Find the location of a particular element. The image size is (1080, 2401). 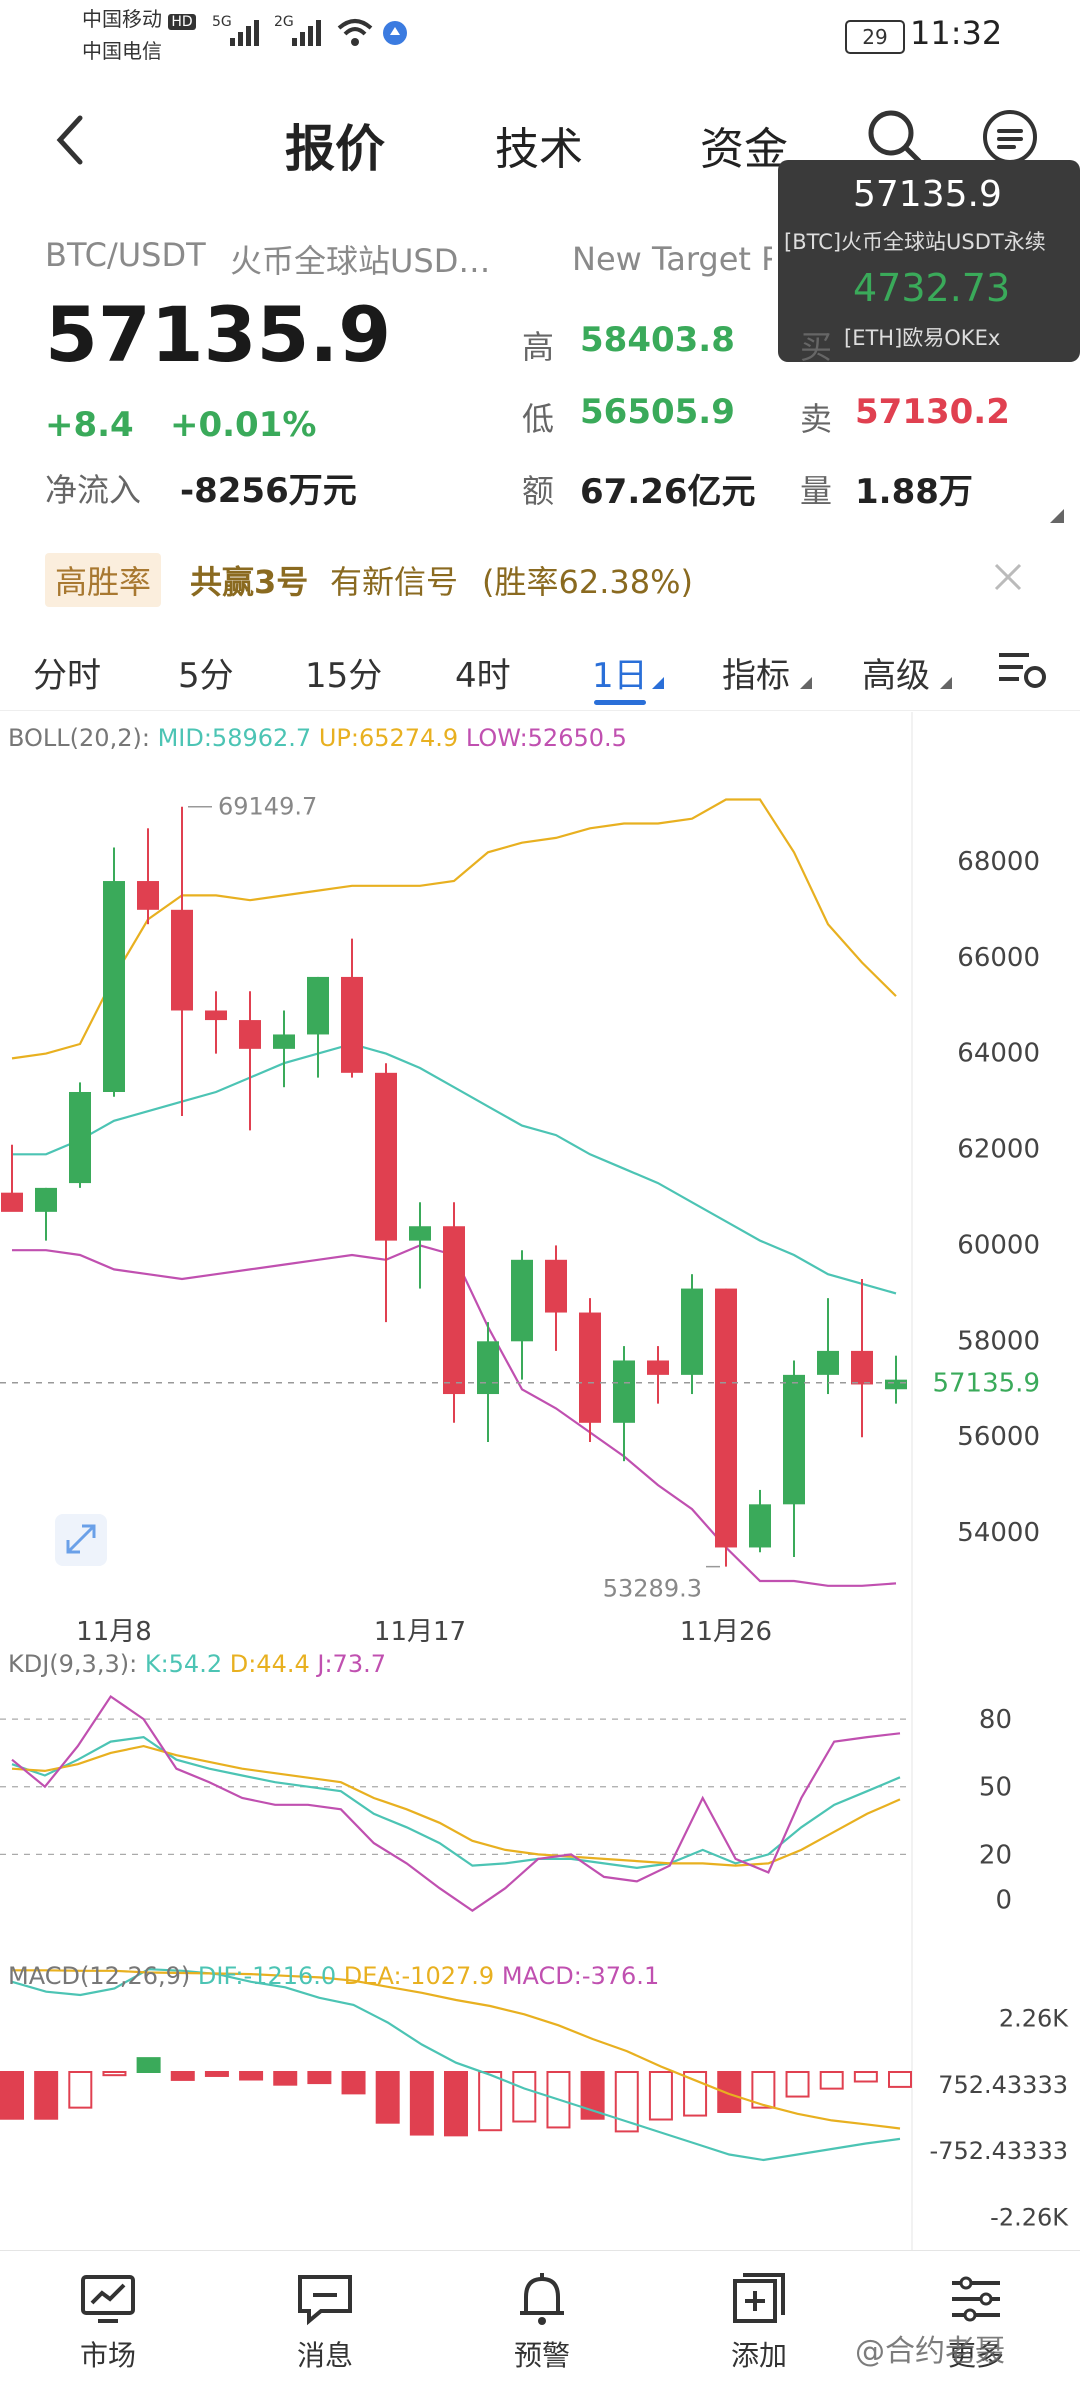

tab-4h: 4时 is located at coordinates (483, 676).